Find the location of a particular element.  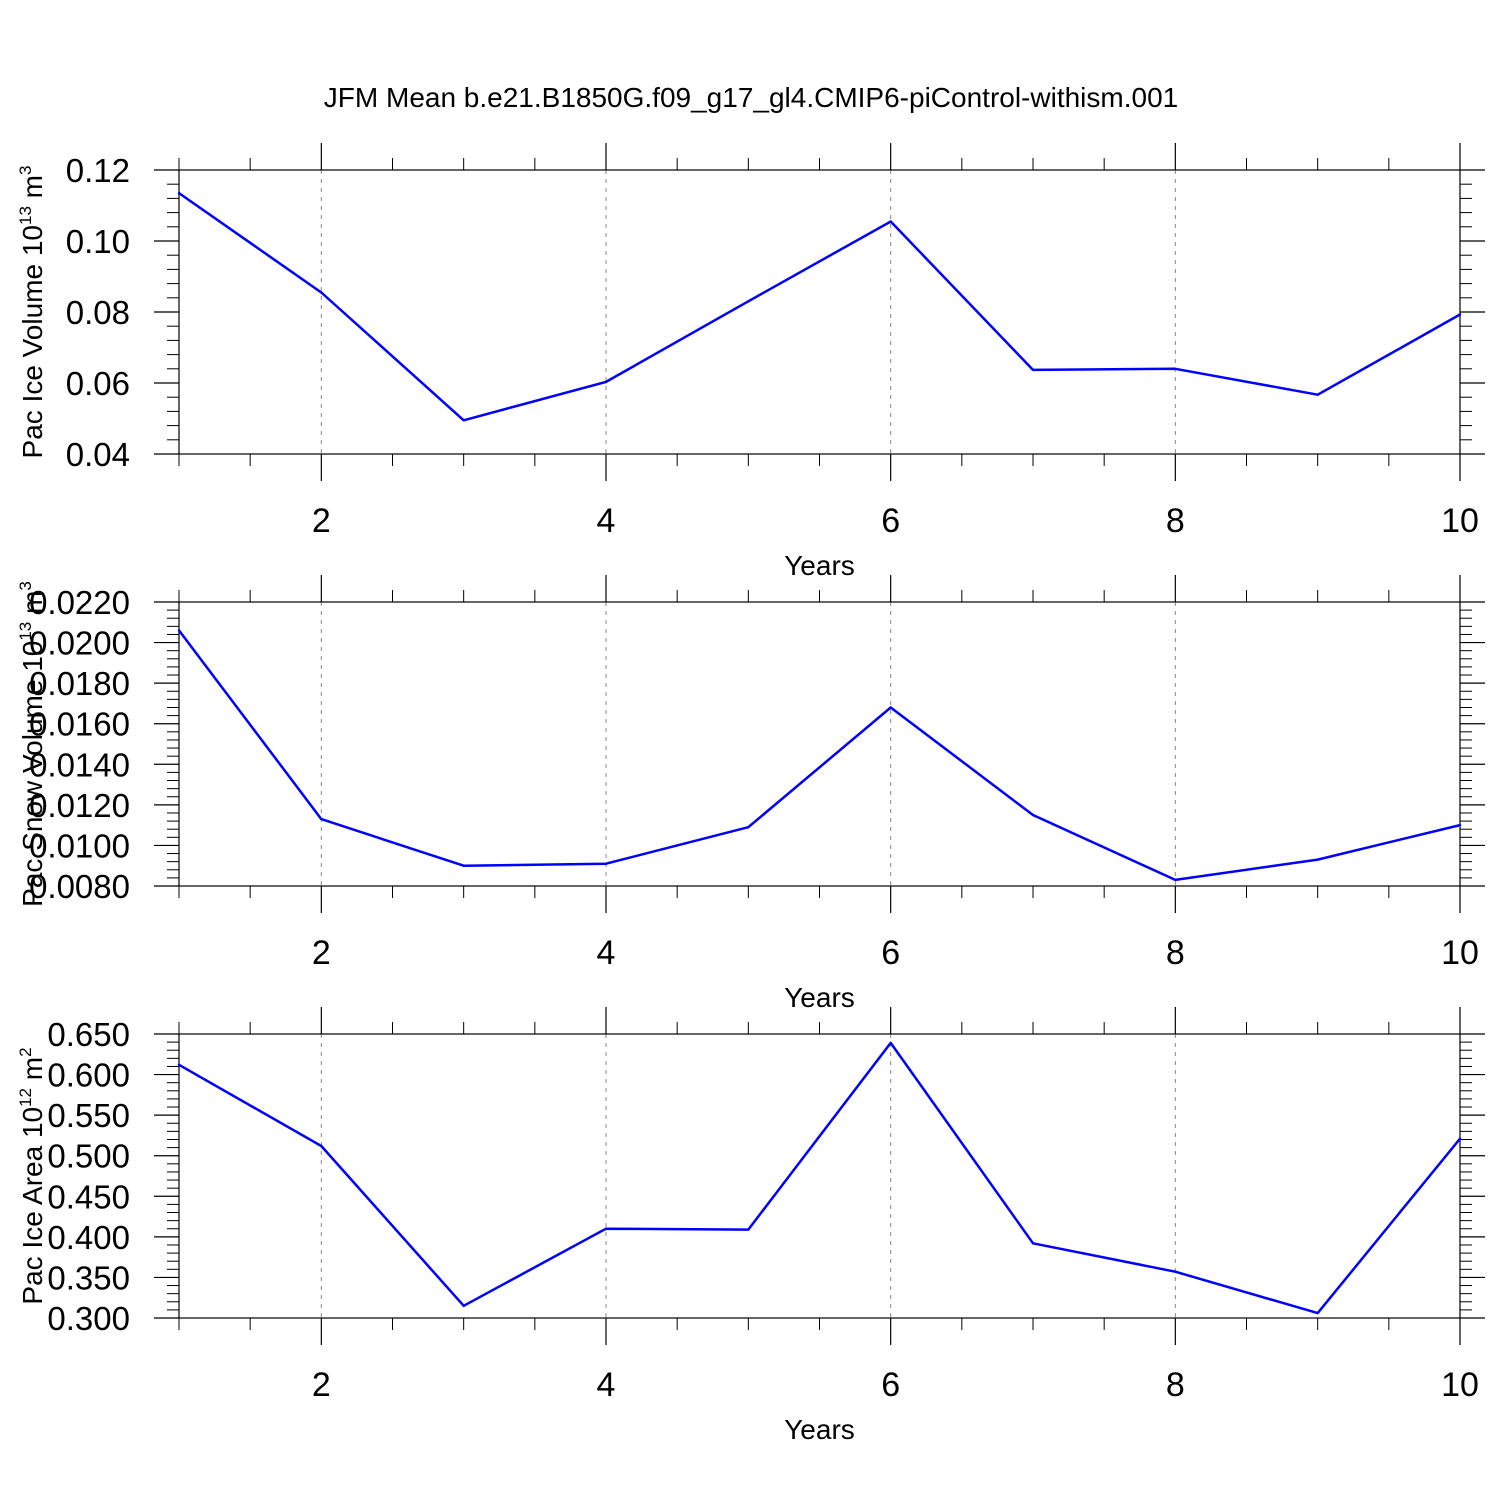

y-tick-label: 0.300 is located at coordinates (88, 1318).